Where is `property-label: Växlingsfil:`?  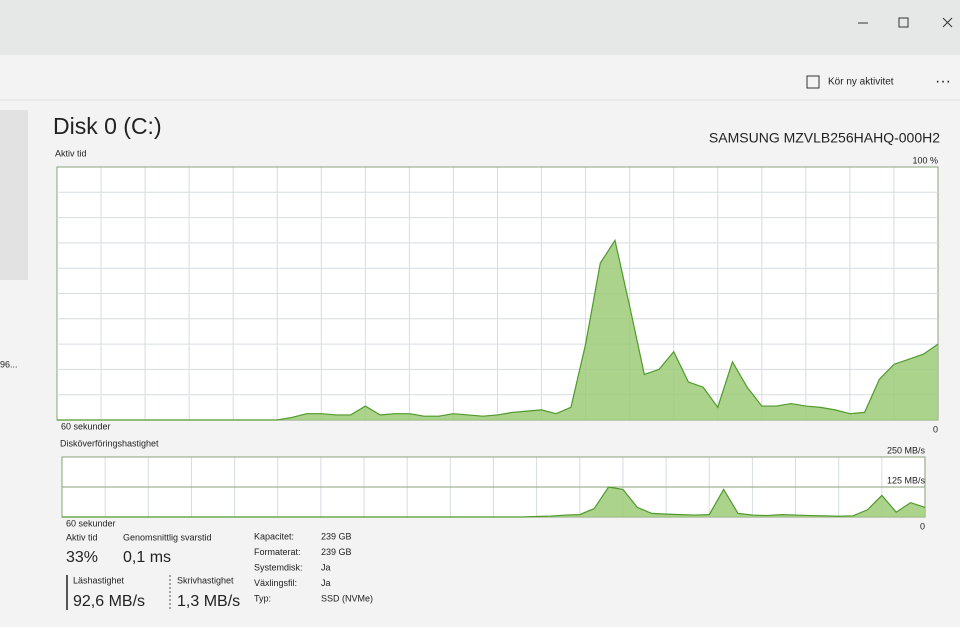 property-label: Växlingsfil: is located at coordinates (275, 583).